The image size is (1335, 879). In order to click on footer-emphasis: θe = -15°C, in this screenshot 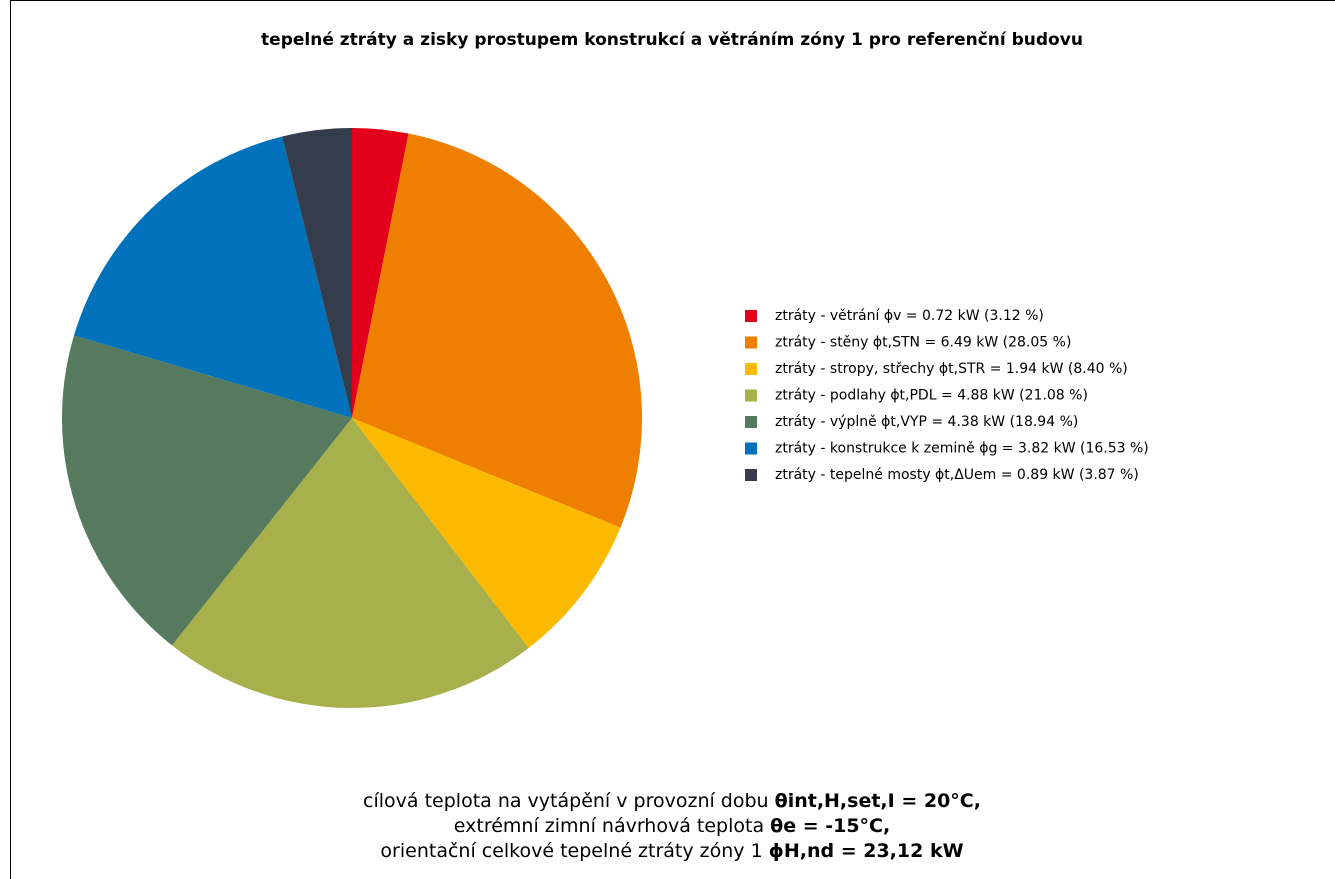, I will do `click(830, 826)`.